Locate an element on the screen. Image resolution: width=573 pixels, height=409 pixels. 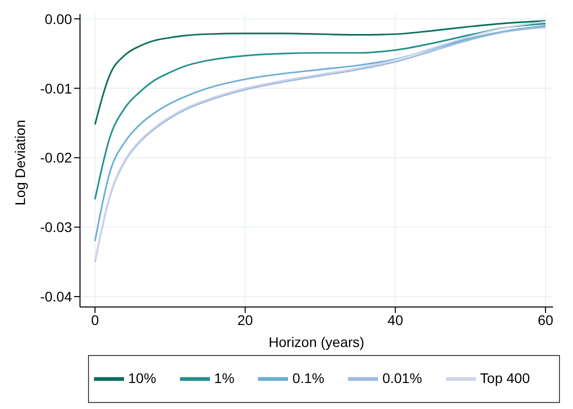
y-tick-label: -0.01 is located at coordinates (56, 88).